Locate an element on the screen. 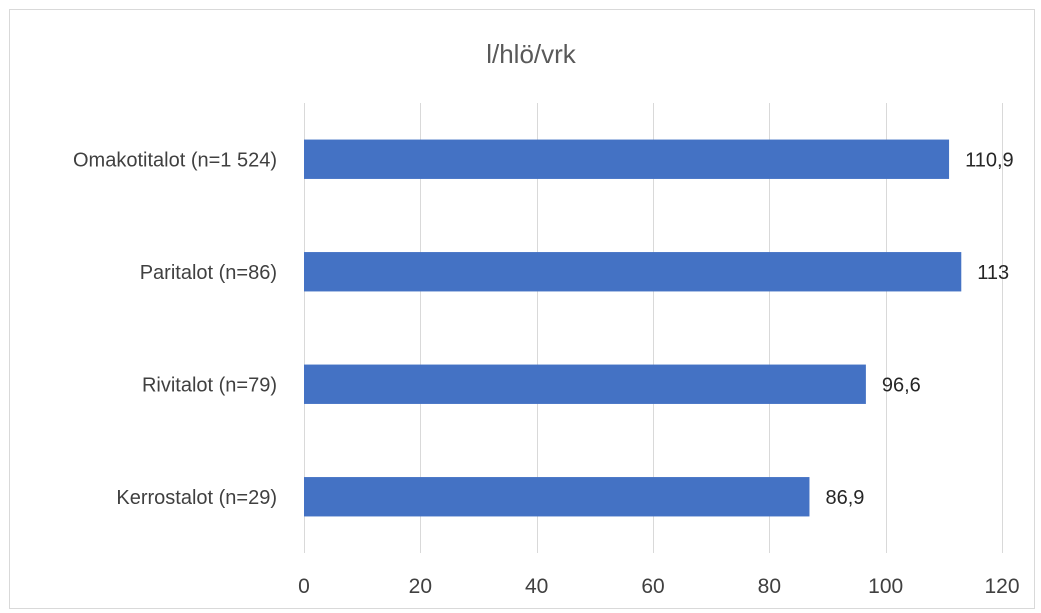 This screenshot has width=1041, height=613. x-tick-label: 80 is located at coordinates (769, 586).